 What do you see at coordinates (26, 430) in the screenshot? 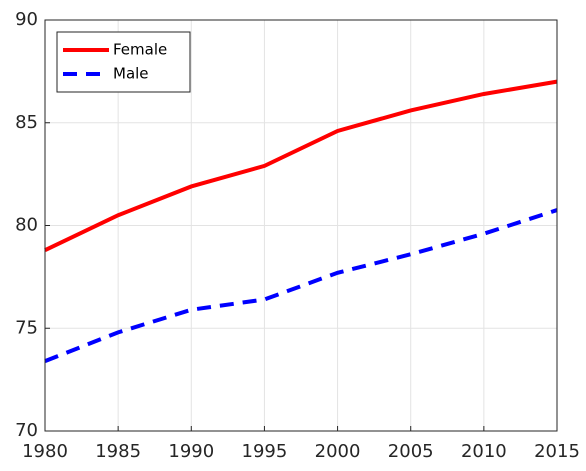
I see `y-tick-label: 70` at bounding box center [26, 430].